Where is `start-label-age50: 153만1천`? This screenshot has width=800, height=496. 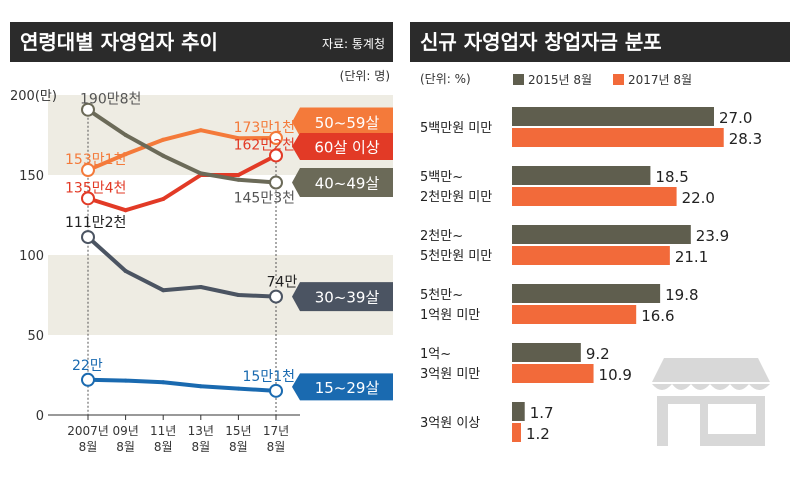
start-label-age50: 153만1천 is located at coordinates (95, 160).